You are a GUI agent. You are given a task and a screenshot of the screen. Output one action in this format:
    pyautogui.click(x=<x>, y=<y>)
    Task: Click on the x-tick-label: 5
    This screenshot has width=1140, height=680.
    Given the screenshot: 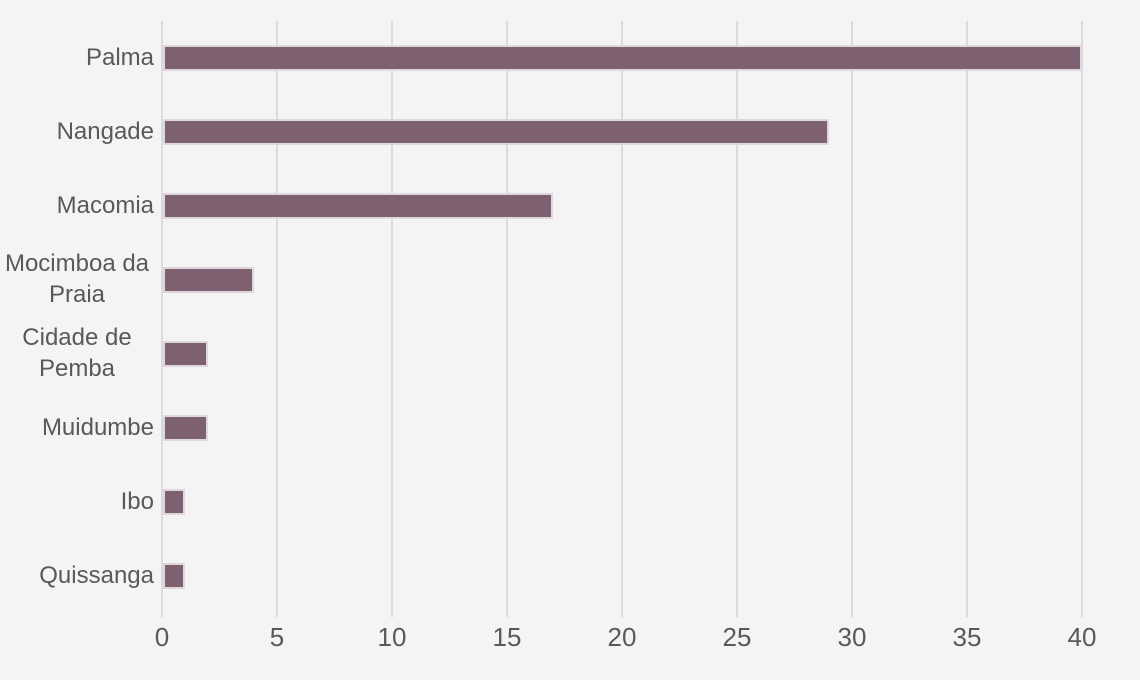 What is the action you would take?
    pyautogui.click(x=277, y=637)
    